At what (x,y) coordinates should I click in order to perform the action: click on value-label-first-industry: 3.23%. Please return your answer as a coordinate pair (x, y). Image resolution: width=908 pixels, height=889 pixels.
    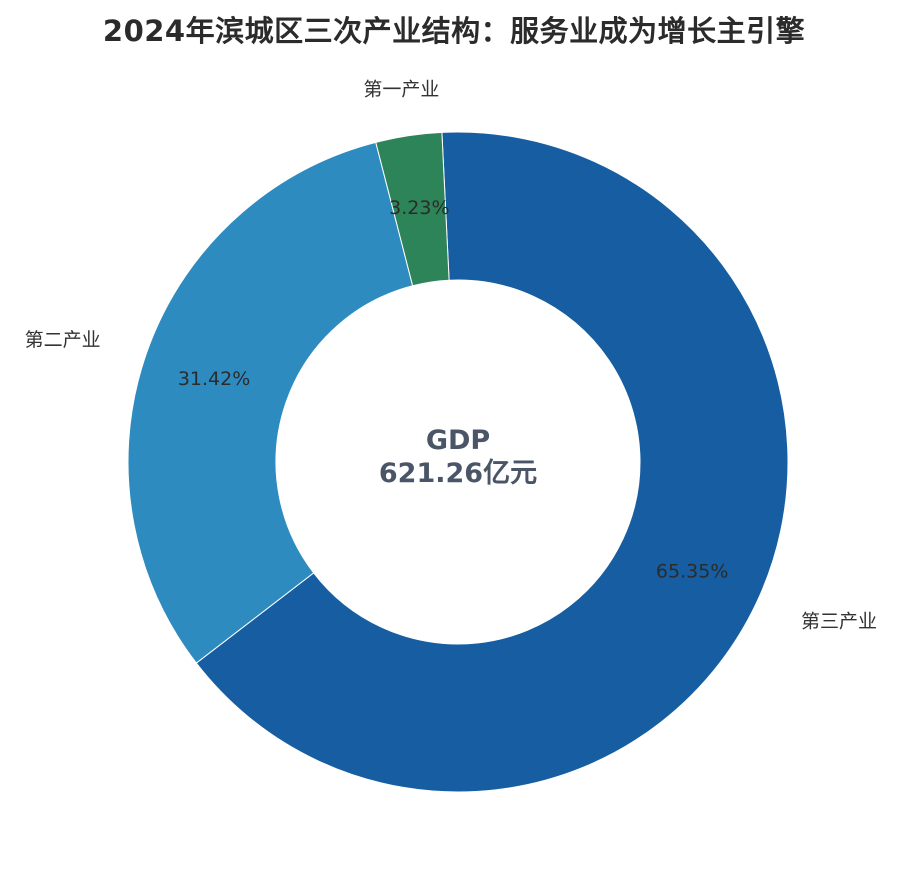
    Looking at the image, I should click on (419, 208).